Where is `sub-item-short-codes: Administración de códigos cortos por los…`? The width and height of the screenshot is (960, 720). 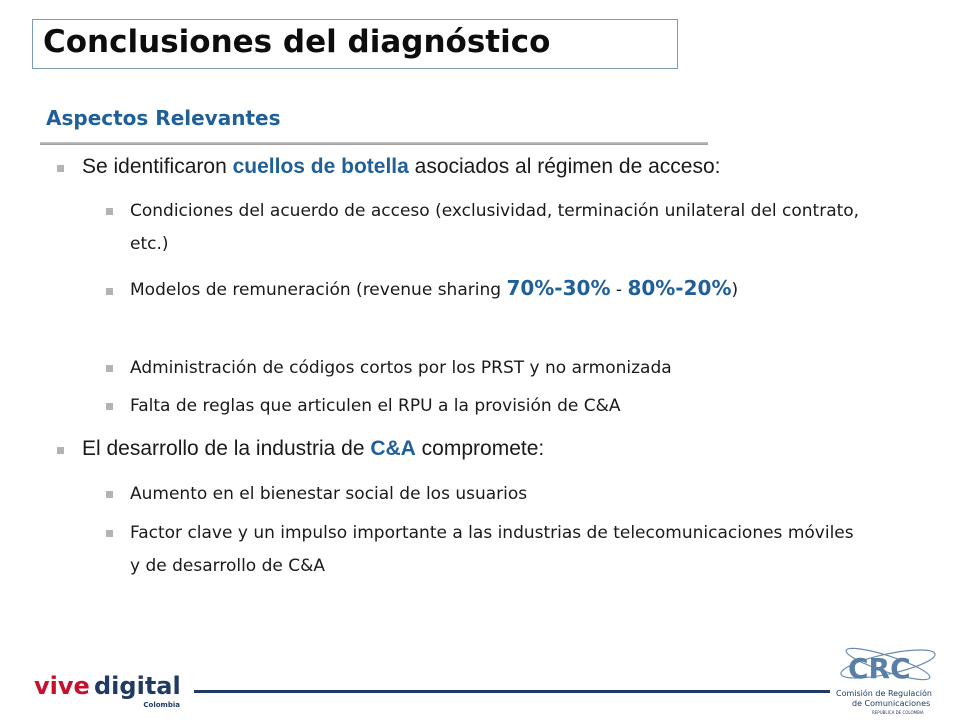
sub-item-short-codes: Administración de códigos cortos por los… is located at coordinates (401, 368).